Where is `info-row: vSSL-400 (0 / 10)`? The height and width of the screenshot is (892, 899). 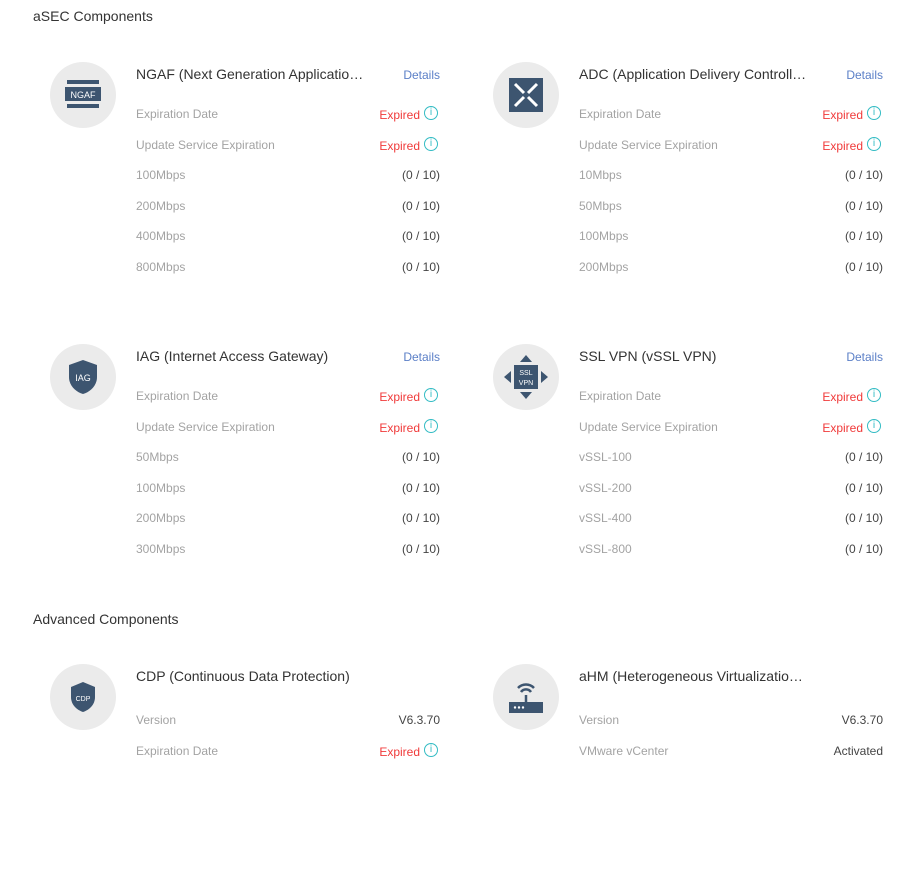
info-row: vSSL-400 (0 / 10) is located at coordinates (731, 521).